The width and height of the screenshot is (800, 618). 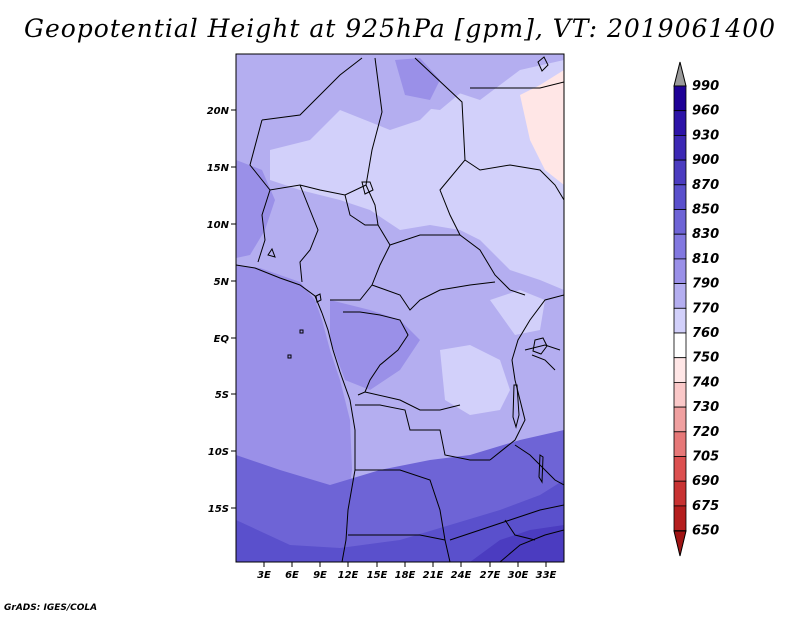 I want to click on field-southeast-darkest, so click(x=517, y=543).